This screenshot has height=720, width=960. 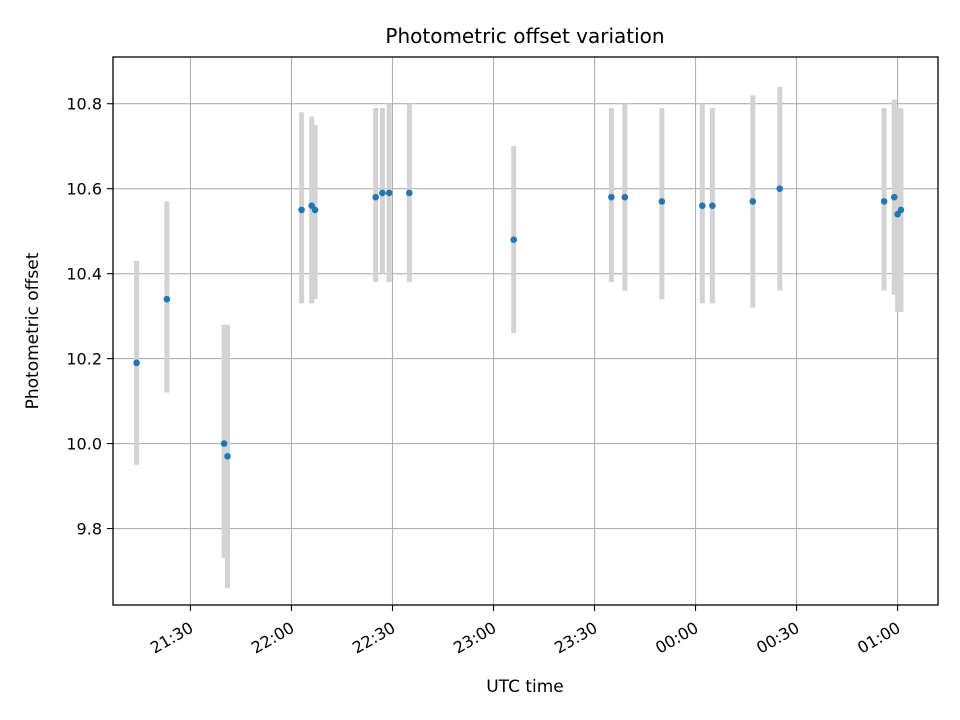 I want to click on chart-title: Photometric offset variation, so click(x=524, y=36).